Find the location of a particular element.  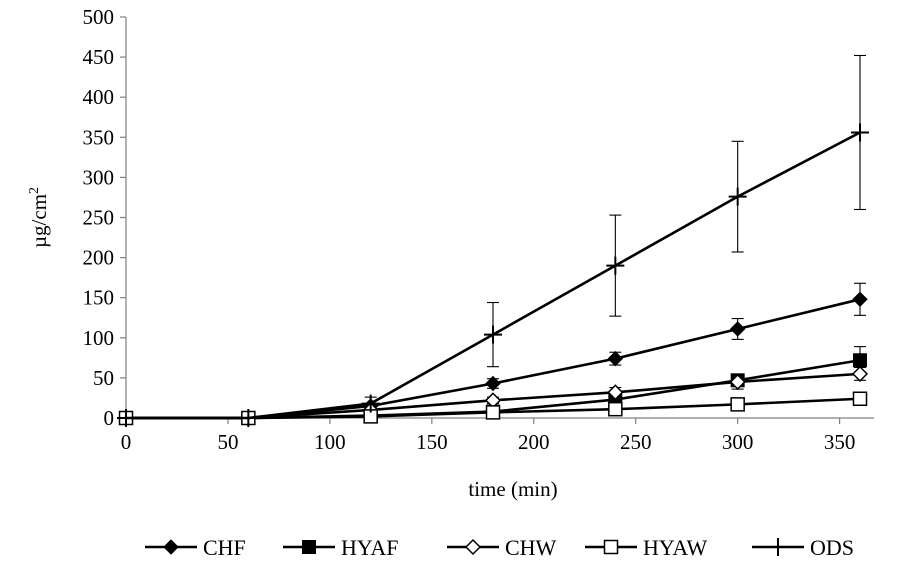

data-point-hyaf is located at coordinates (860, 360).